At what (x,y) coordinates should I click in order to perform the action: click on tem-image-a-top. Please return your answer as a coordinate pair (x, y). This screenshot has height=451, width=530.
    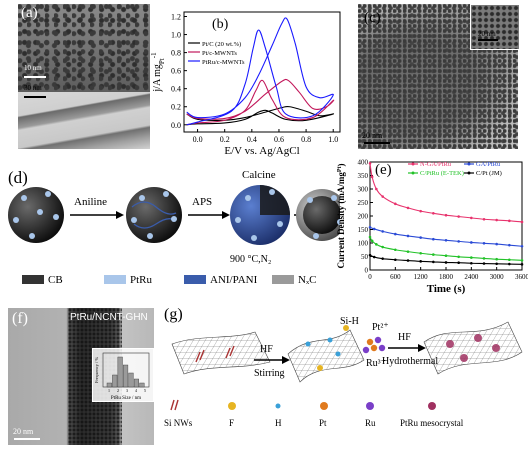
    Looking at the image, I should click on (84, 48).